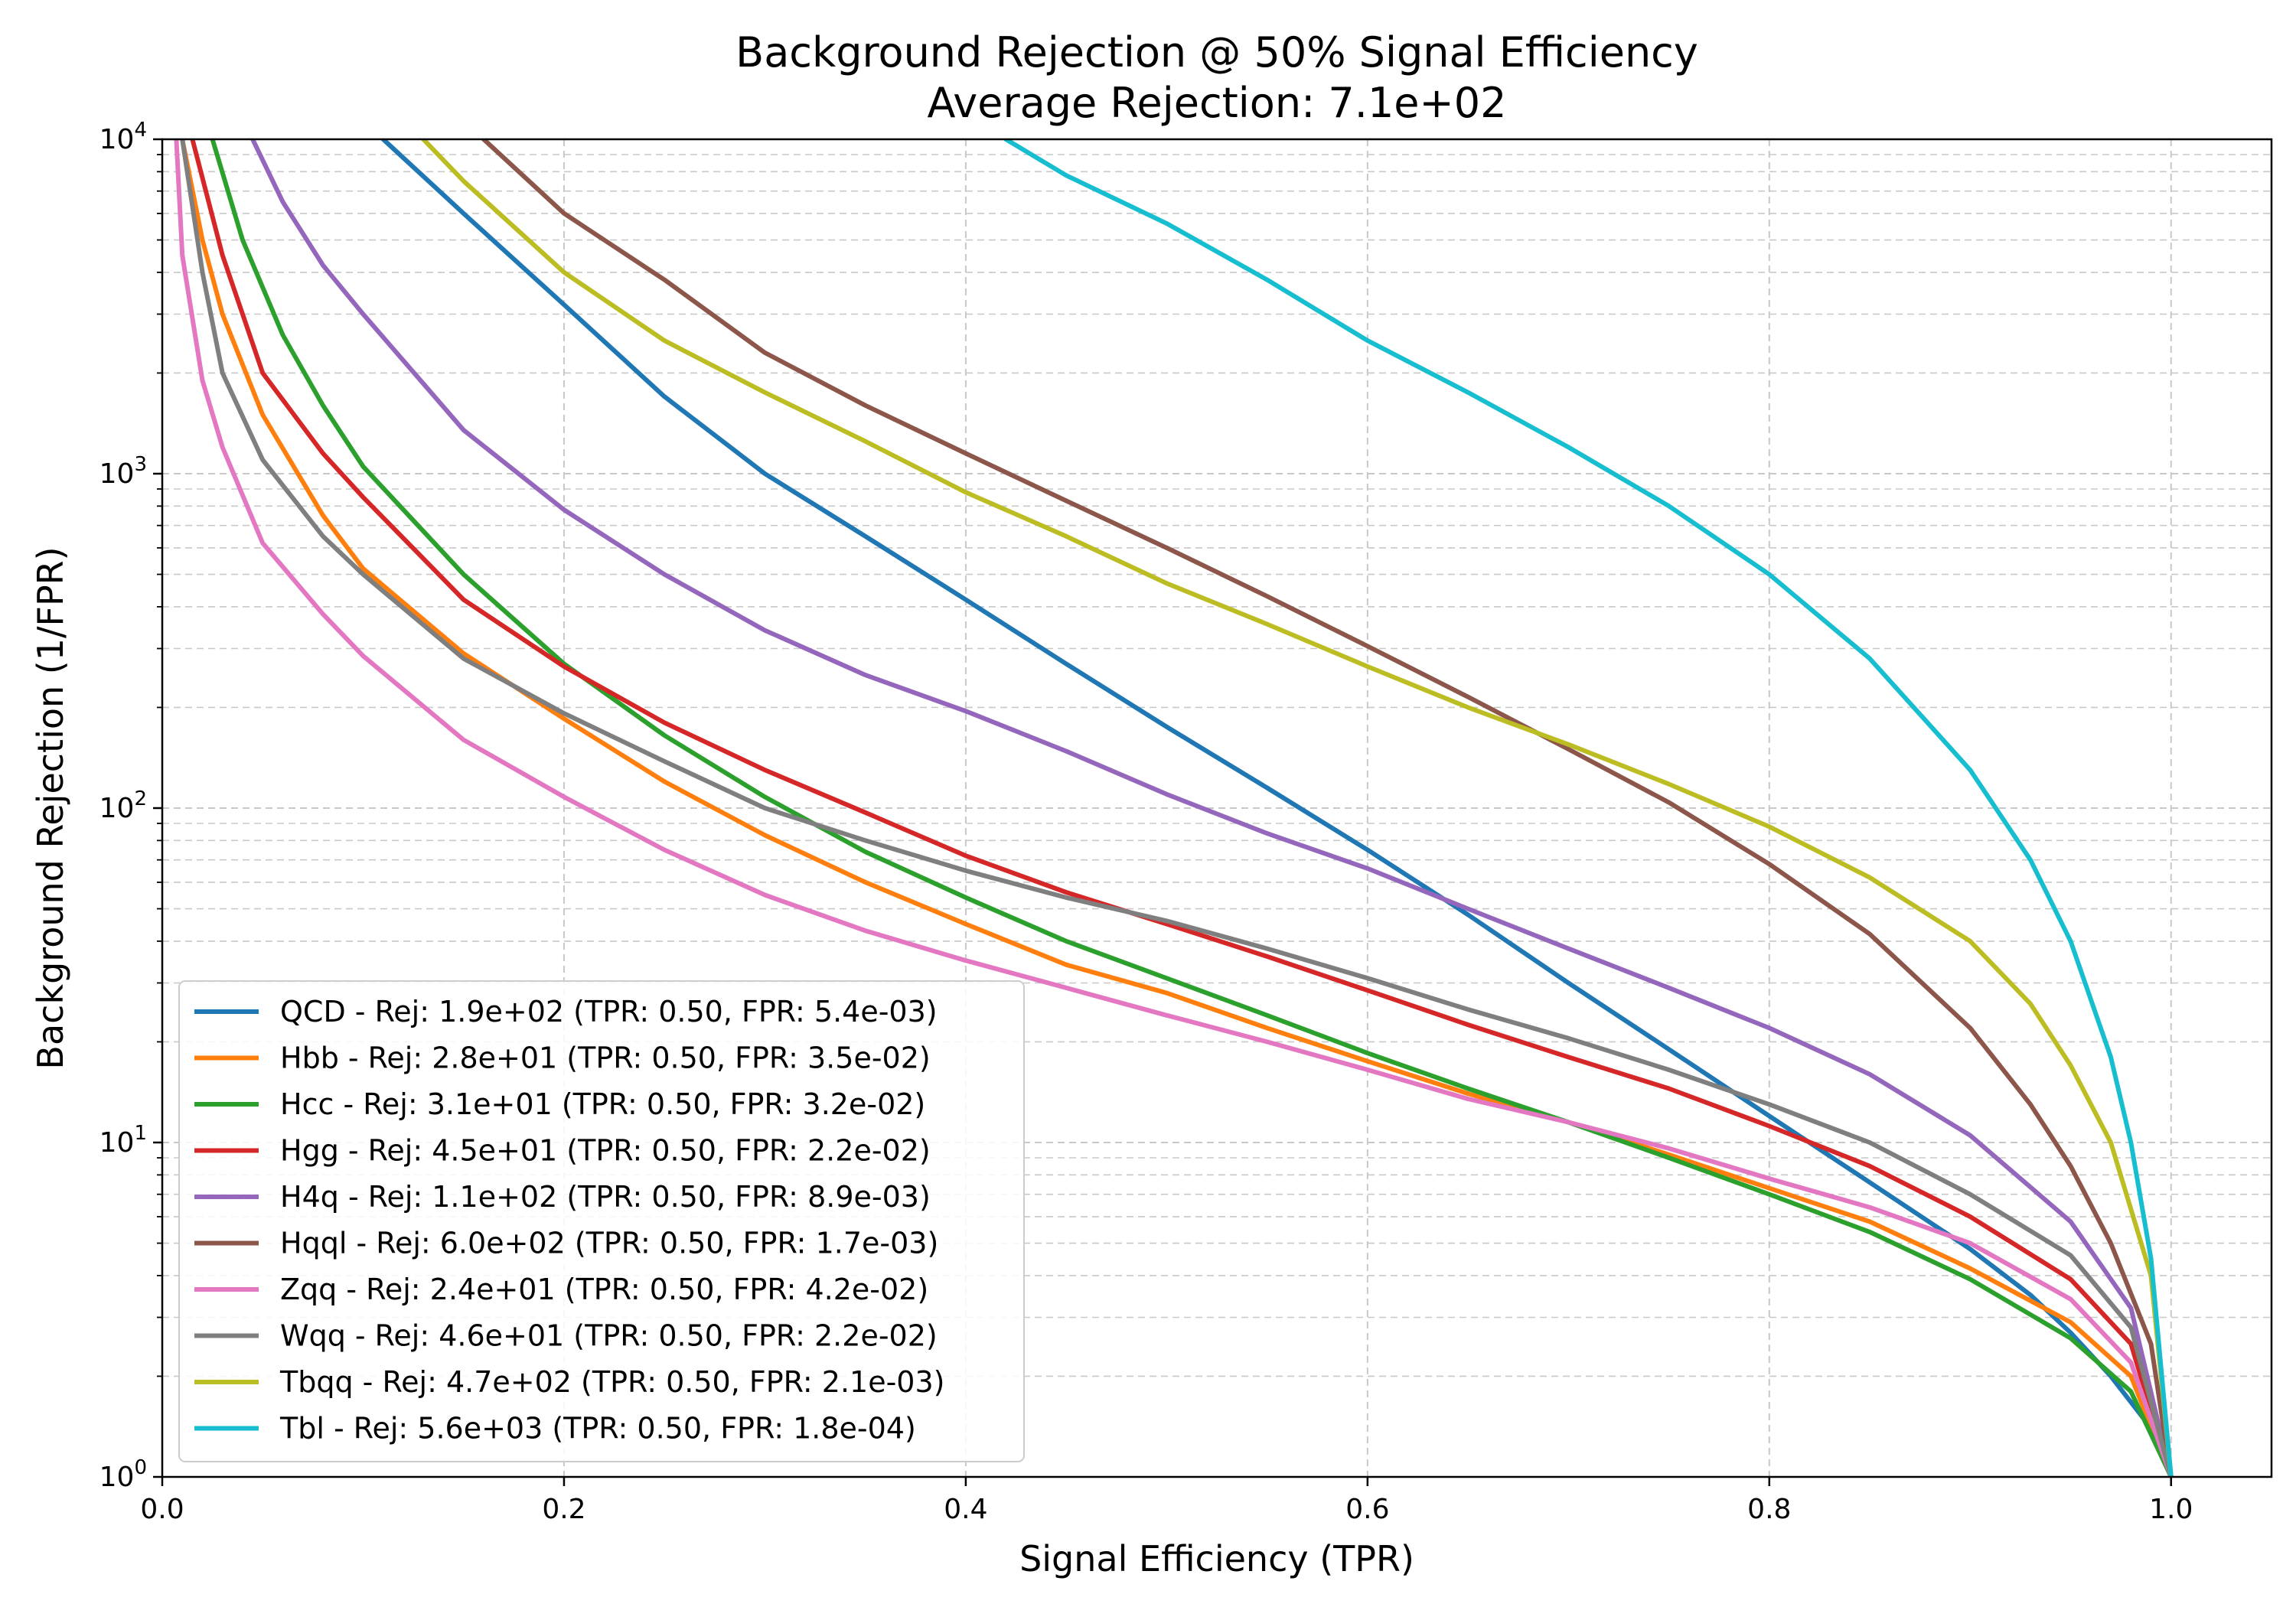 This screenshot has width=2296, height=1607. Describe the element at coordinates (123, 472) in the screenshot. I see `y-tick-label: 10³` at that location.